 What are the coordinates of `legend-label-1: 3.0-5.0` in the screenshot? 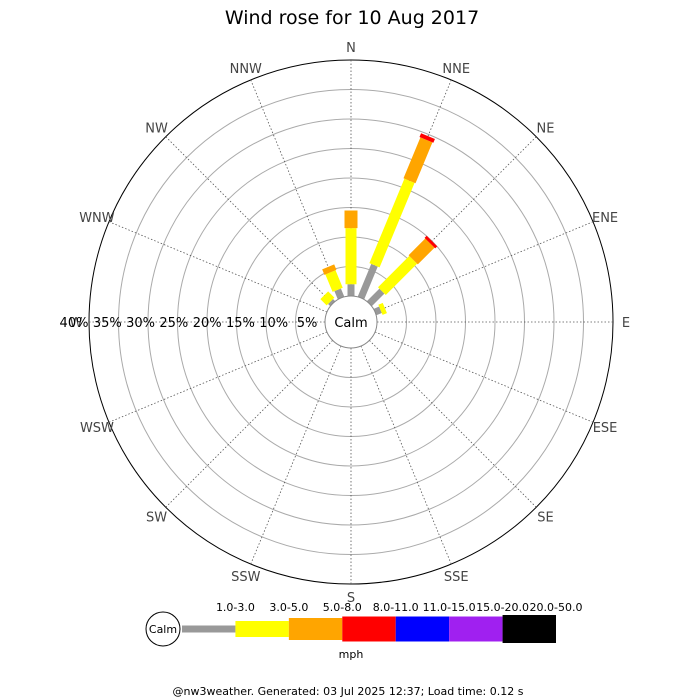 It's located at (288, 607).